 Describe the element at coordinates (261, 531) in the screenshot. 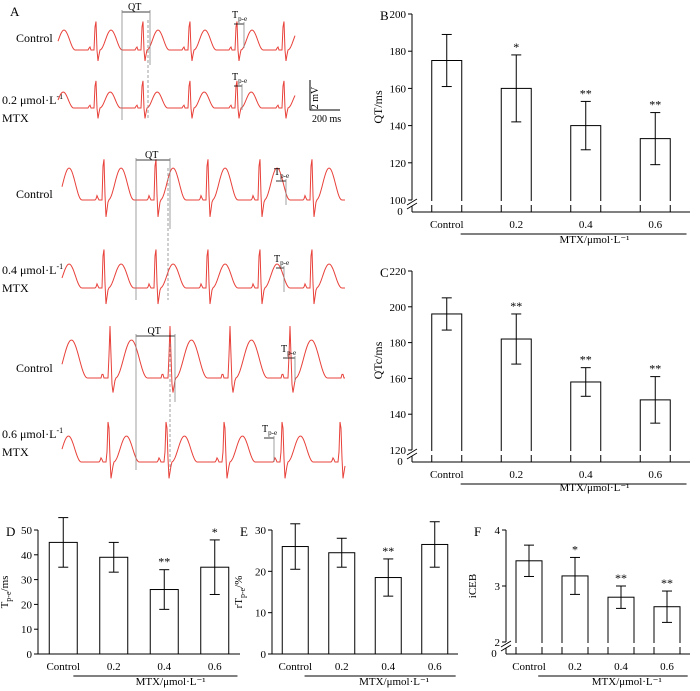

I see `y-tick-label: 30` at that location.